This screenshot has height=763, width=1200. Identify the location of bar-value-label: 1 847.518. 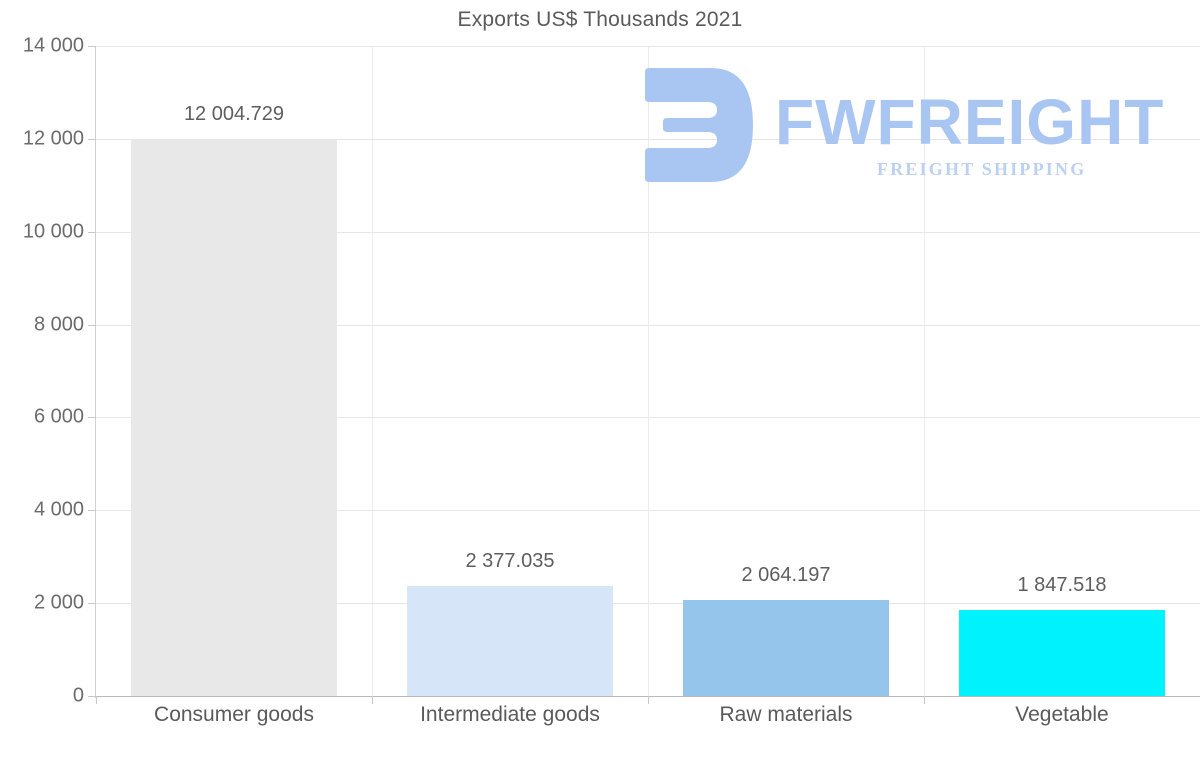
(1062, 585).